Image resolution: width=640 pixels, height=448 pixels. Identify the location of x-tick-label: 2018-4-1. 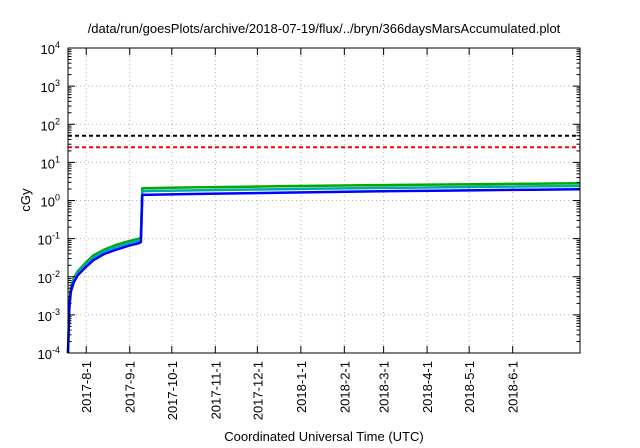
(427, 387).